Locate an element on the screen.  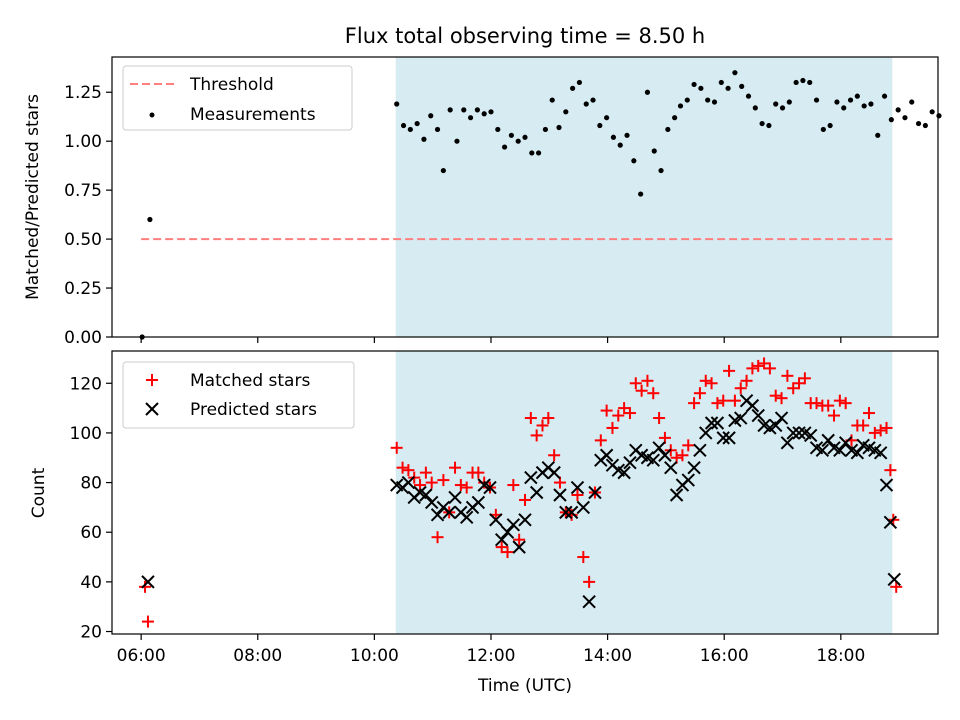
legend-matched-swatch is located at coordinates (152, 380).